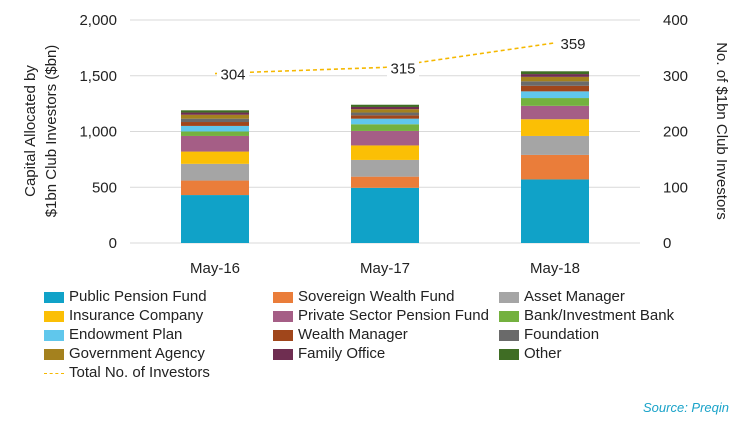  I want to click on y-left-tick-label: 1,000, so click(98, 132).